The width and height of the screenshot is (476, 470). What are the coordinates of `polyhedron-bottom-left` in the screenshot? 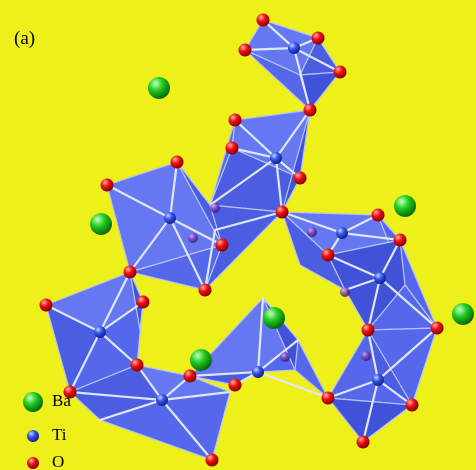 It's located at (150, 412).